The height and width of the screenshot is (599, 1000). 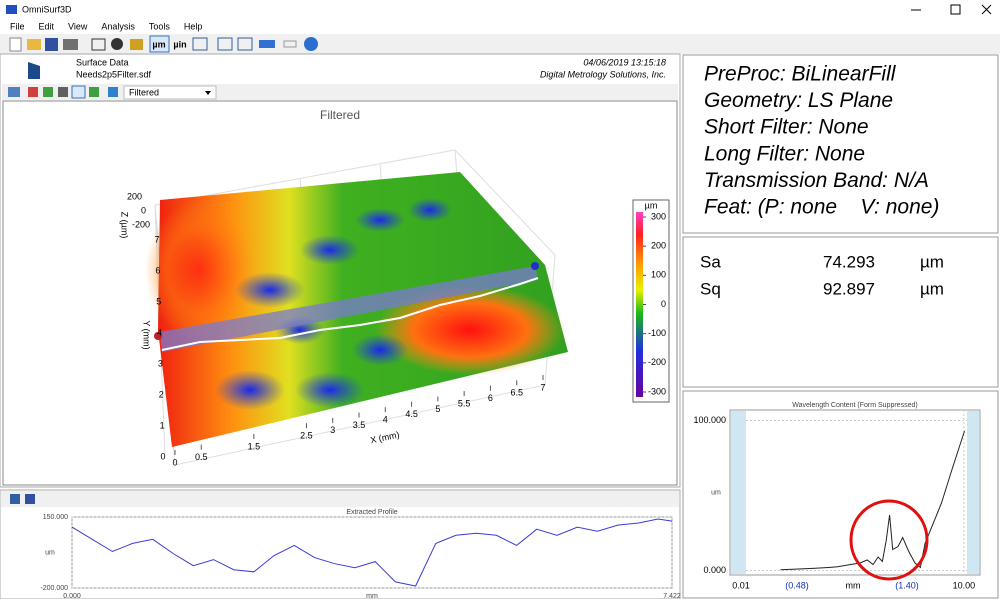 I want to click on new-button, so click(x=15, y=44).